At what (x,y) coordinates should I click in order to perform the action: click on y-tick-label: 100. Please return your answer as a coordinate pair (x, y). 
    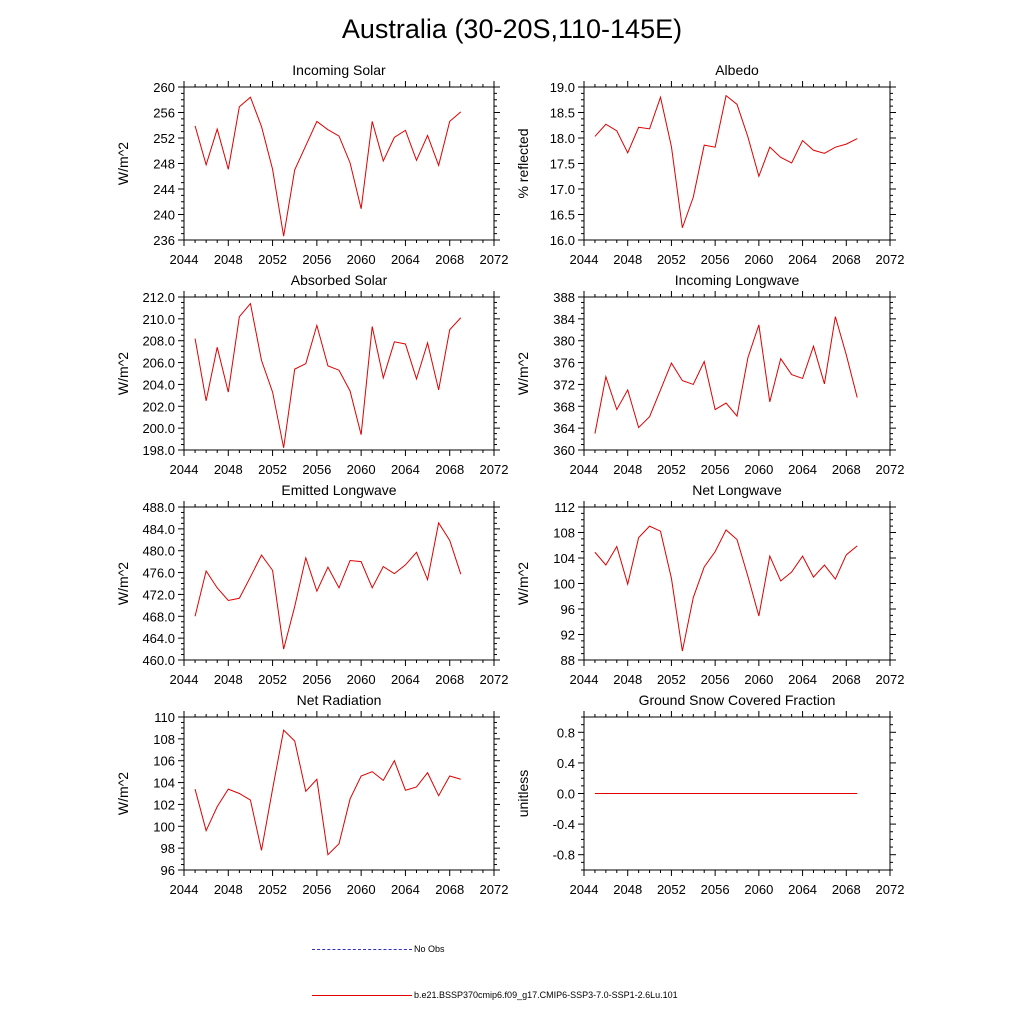
    Looking at the image, I should click on (164, 826).